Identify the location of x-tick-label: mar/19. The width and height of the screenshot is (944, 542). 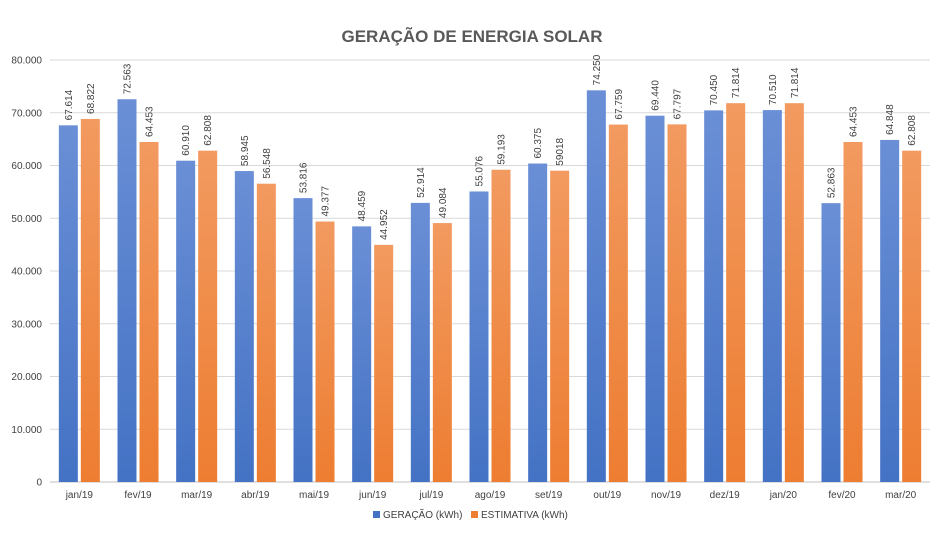
(197, 495).